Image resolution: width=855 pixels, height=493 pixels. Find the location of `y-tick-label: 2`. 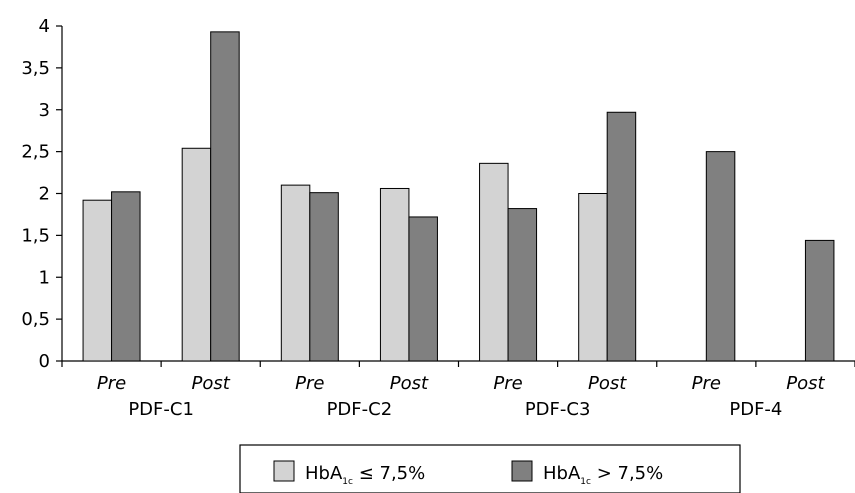

y-tick-label: 2 is located at coordinates (44, 194).